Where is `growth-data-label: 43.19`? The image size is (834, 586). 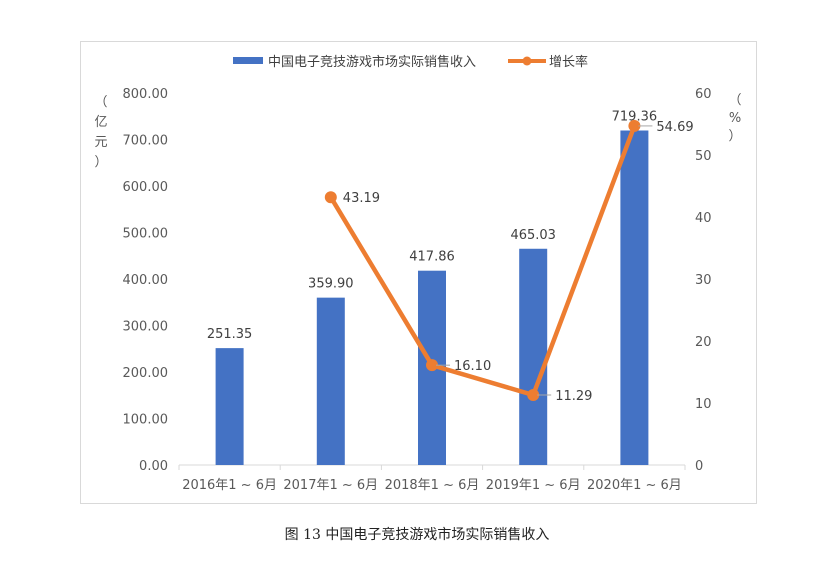 growth-data-label: 43.19 is located at coordinates (361, 198).